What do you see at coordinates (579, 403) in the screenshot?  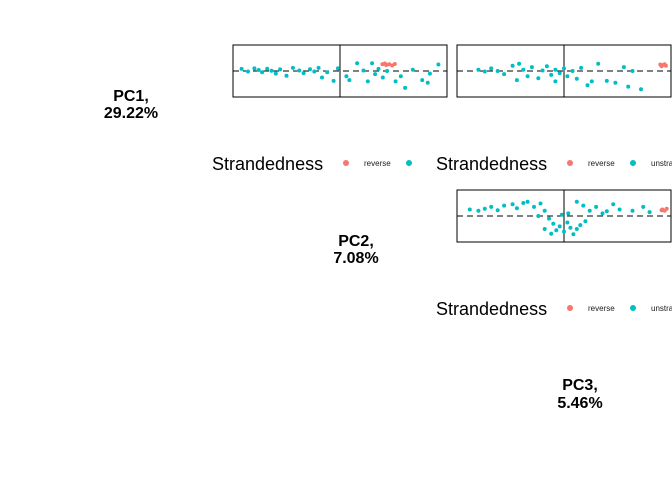 I see `diag-label-pc3-variance: 5.46%` at bounding box center [579, 403].